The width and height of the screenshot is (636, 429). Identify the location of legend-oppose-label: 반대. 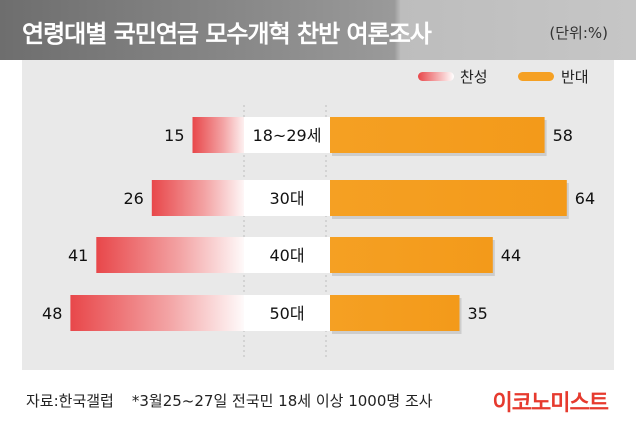
(575, 77).